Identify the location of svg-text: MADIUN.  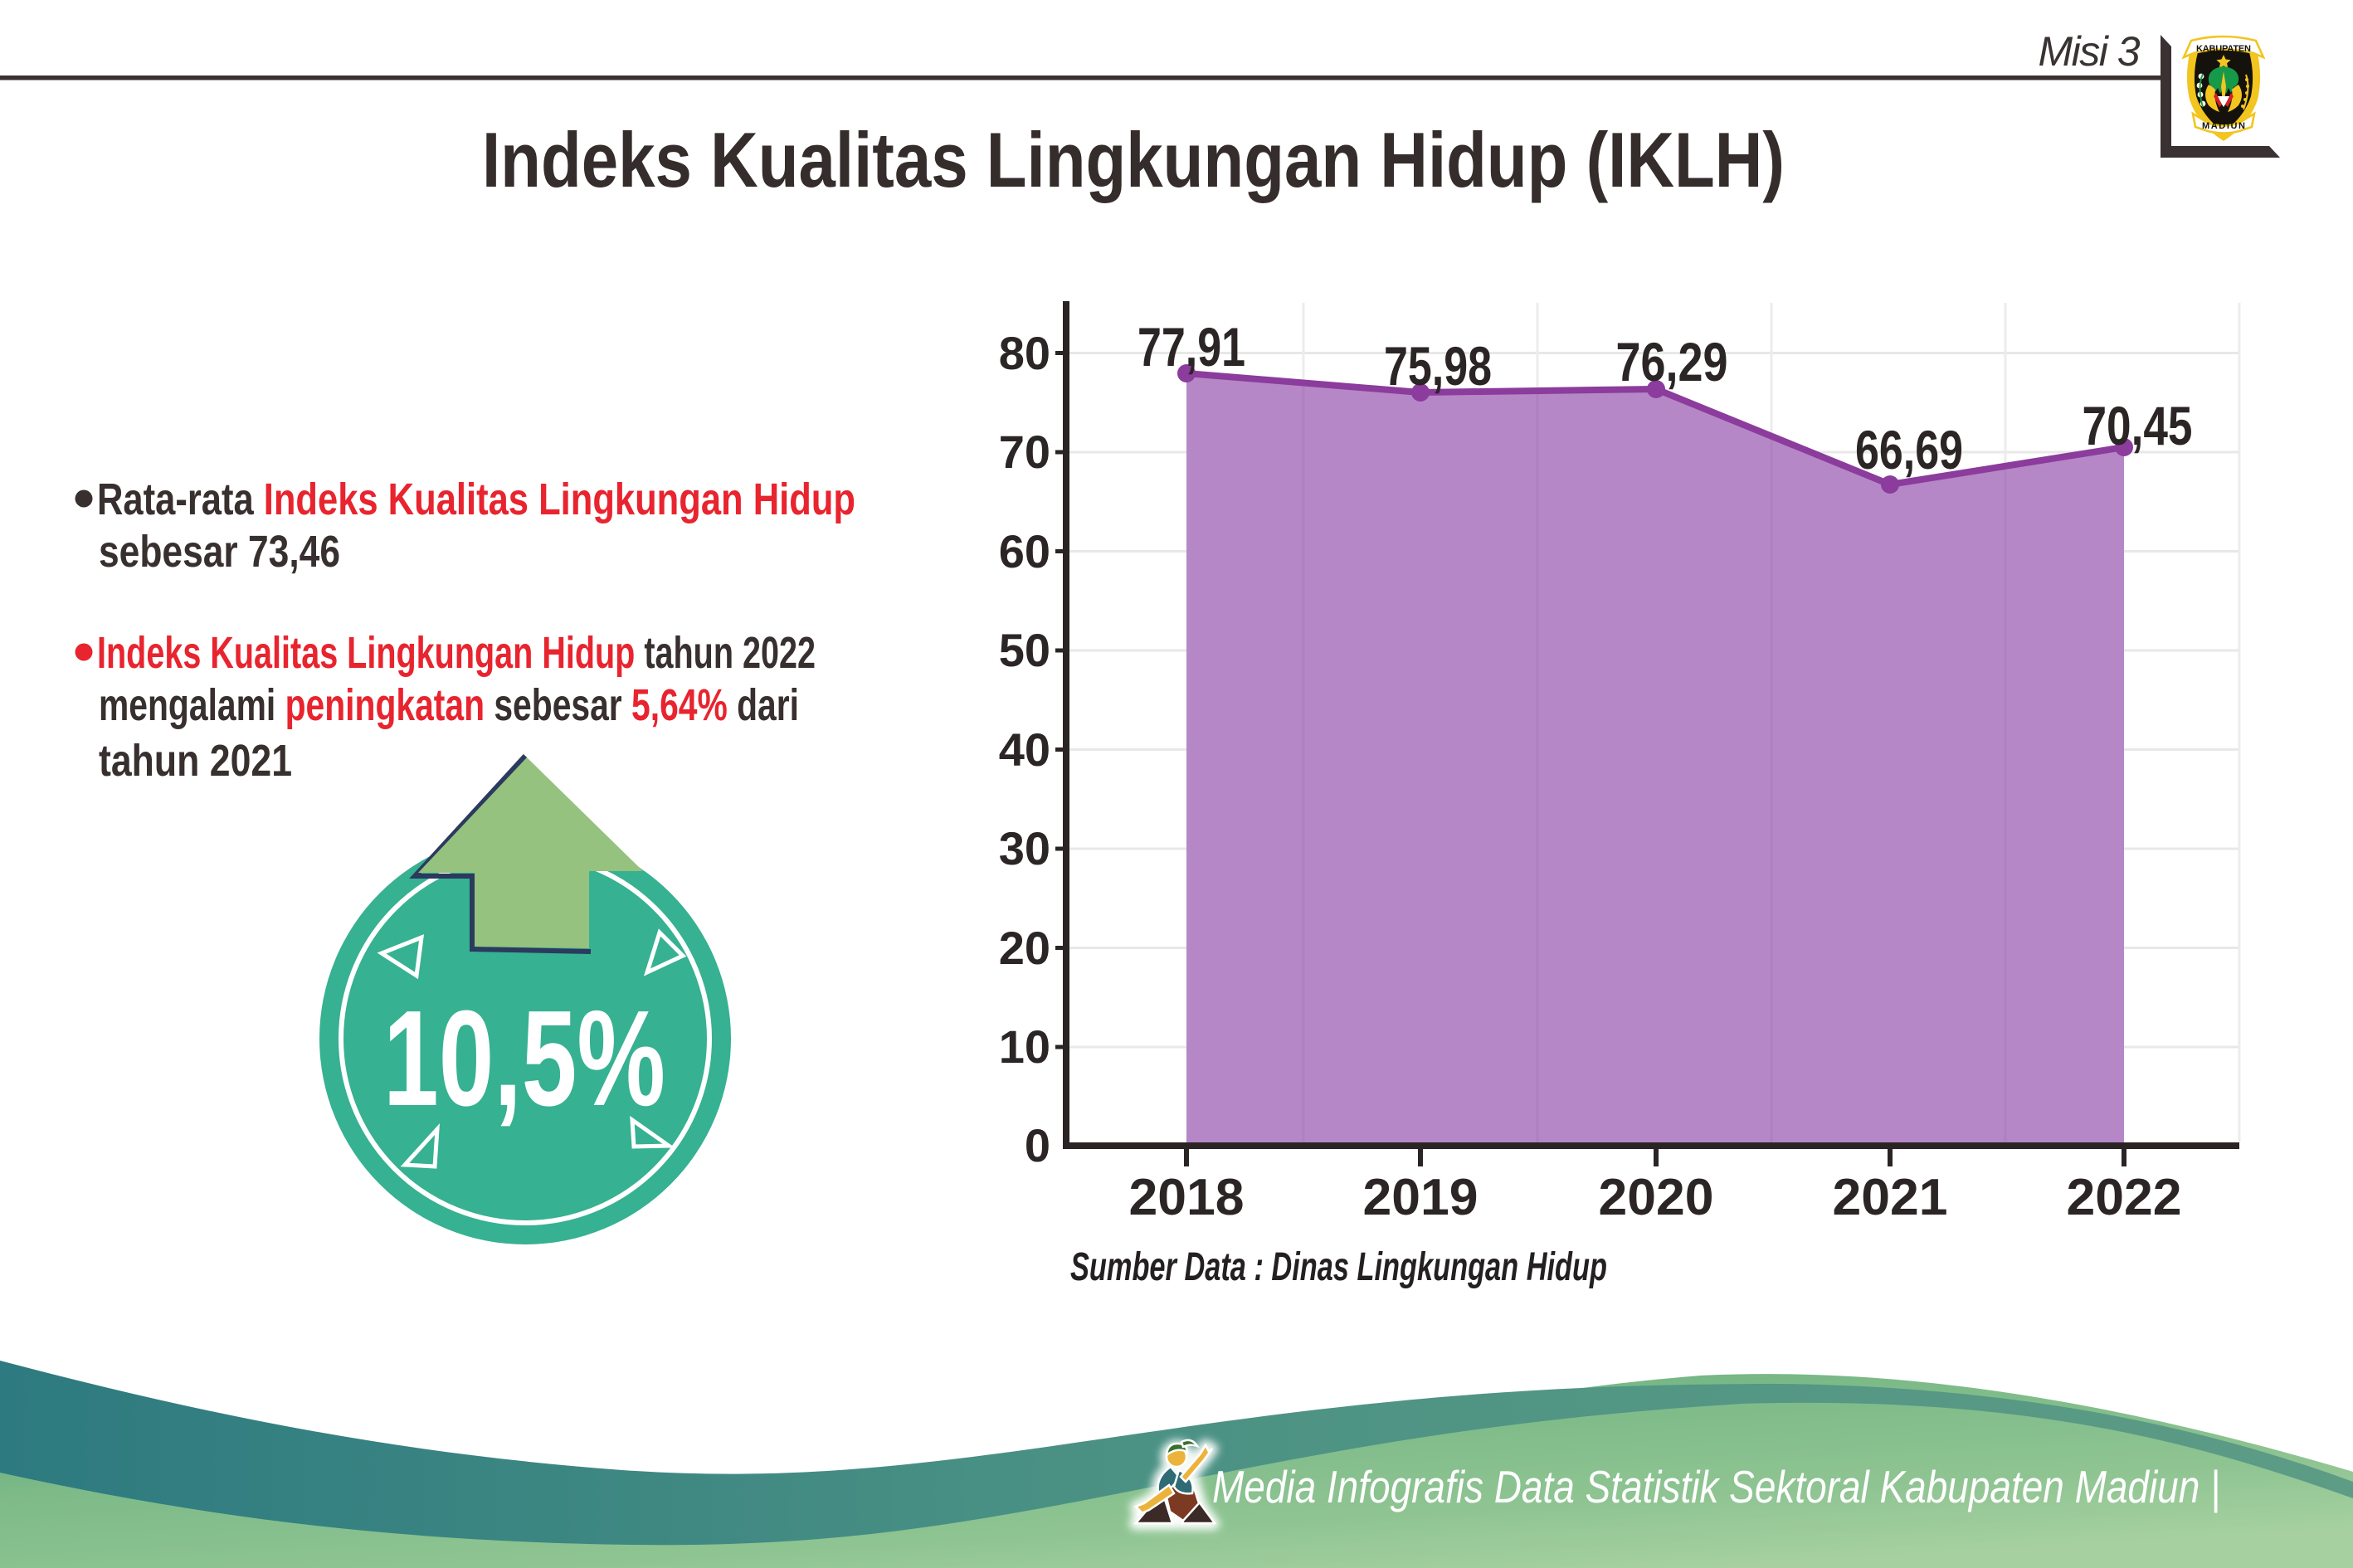
(2223, 126).